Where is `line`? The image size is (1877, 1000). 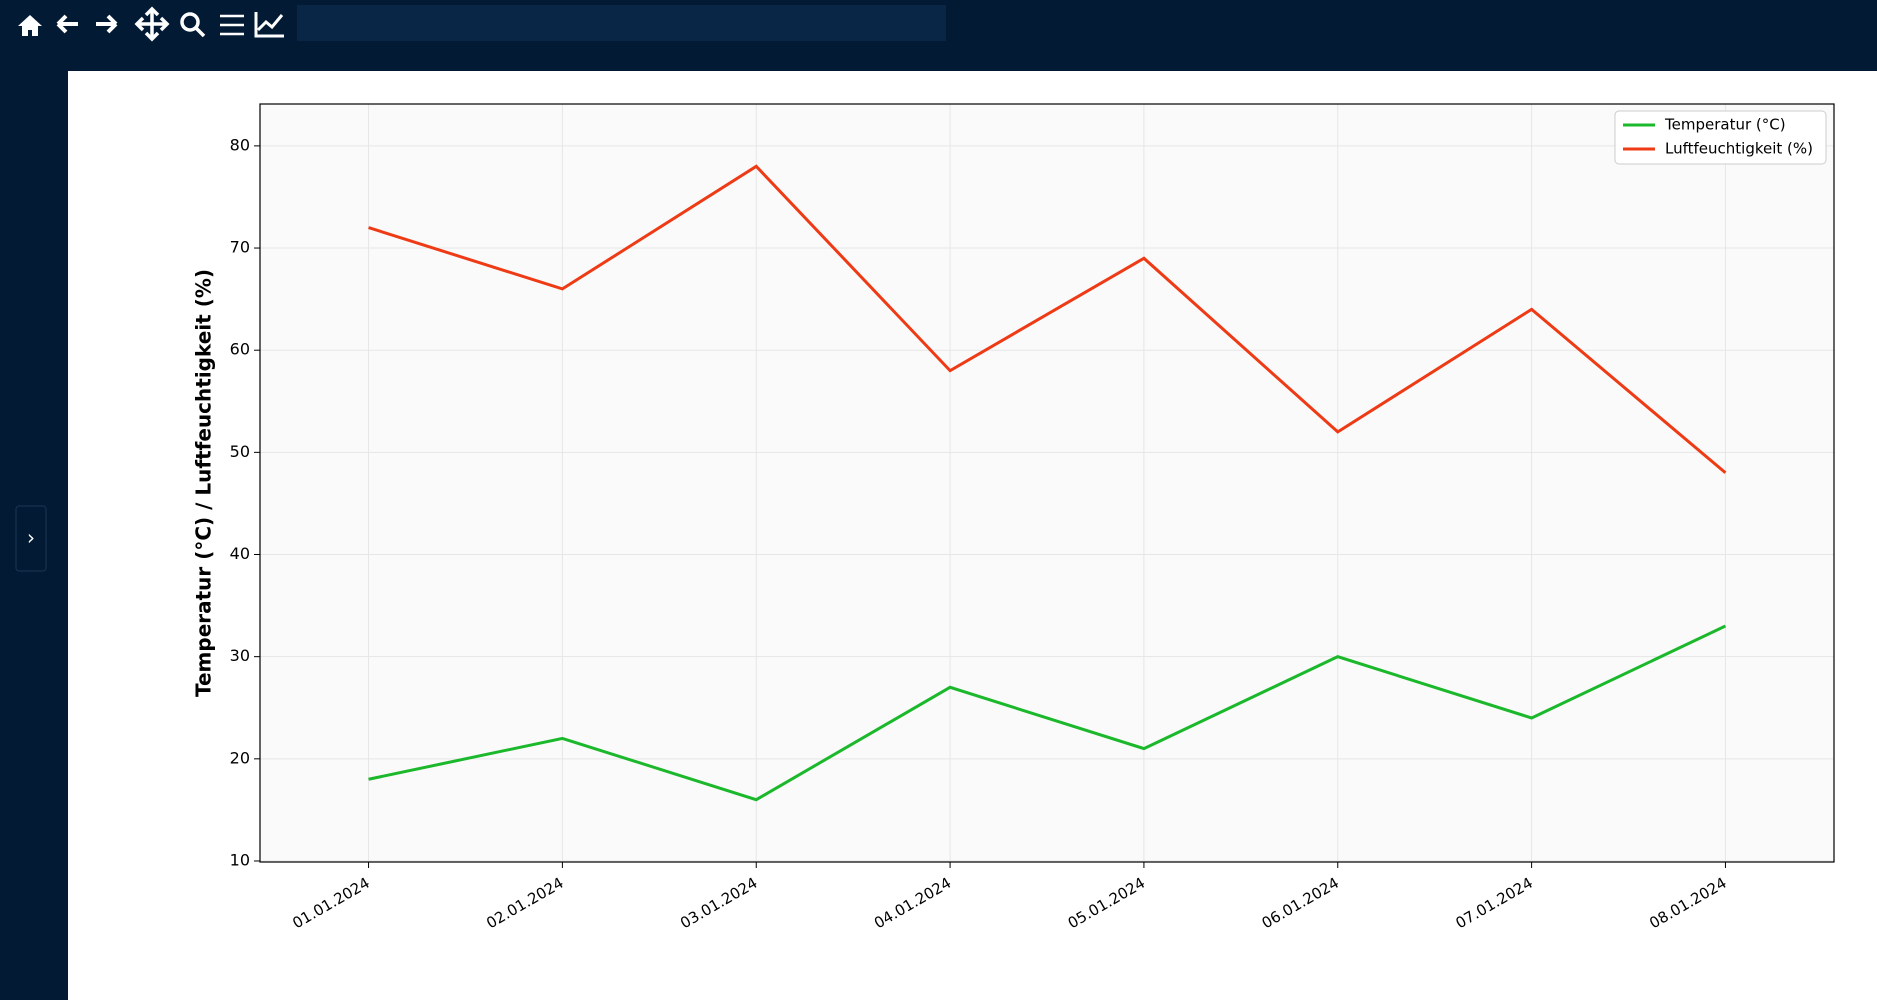
line is located at coordinates (1047, 713).